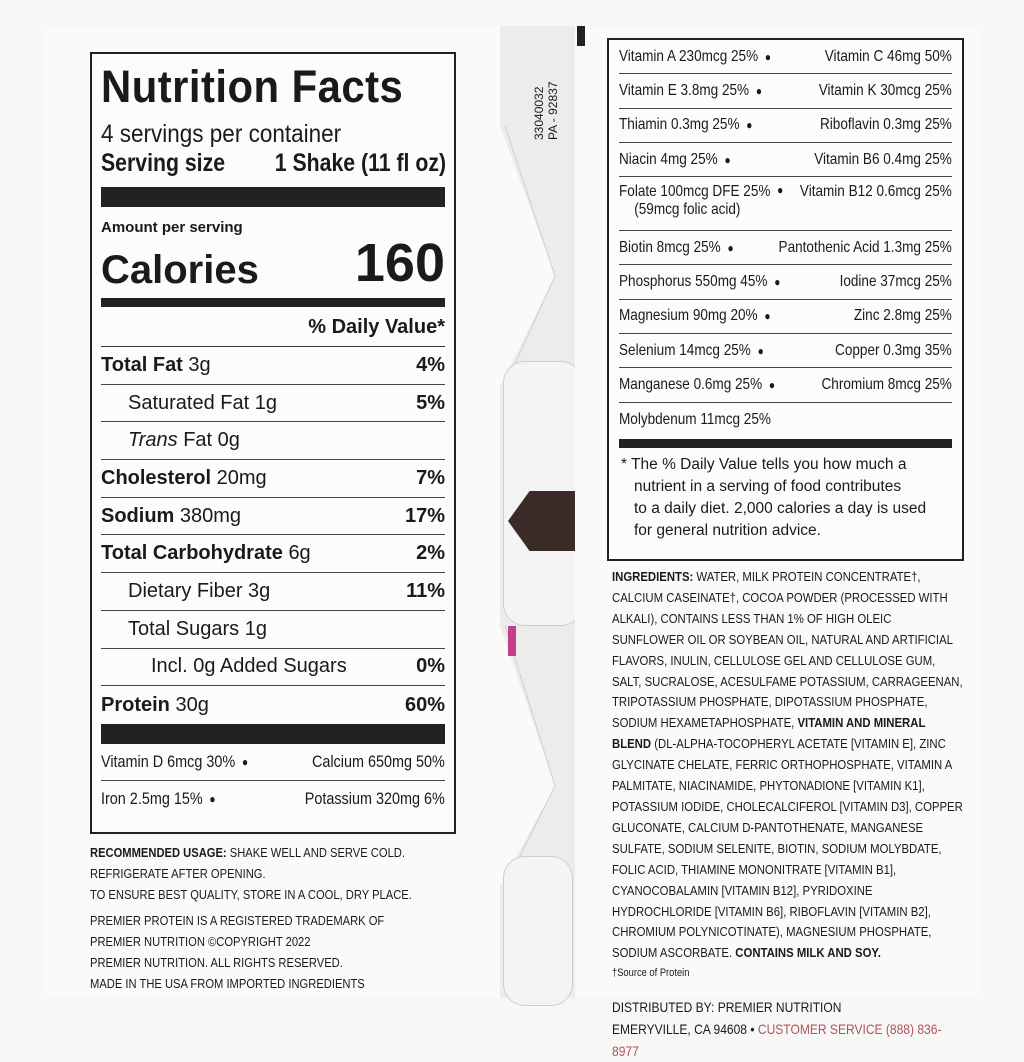  Describe the element at coordinates (695, 420) in the screenshot. I see `vitamin-left: Molybdenum 11mcg 25%` at that location.